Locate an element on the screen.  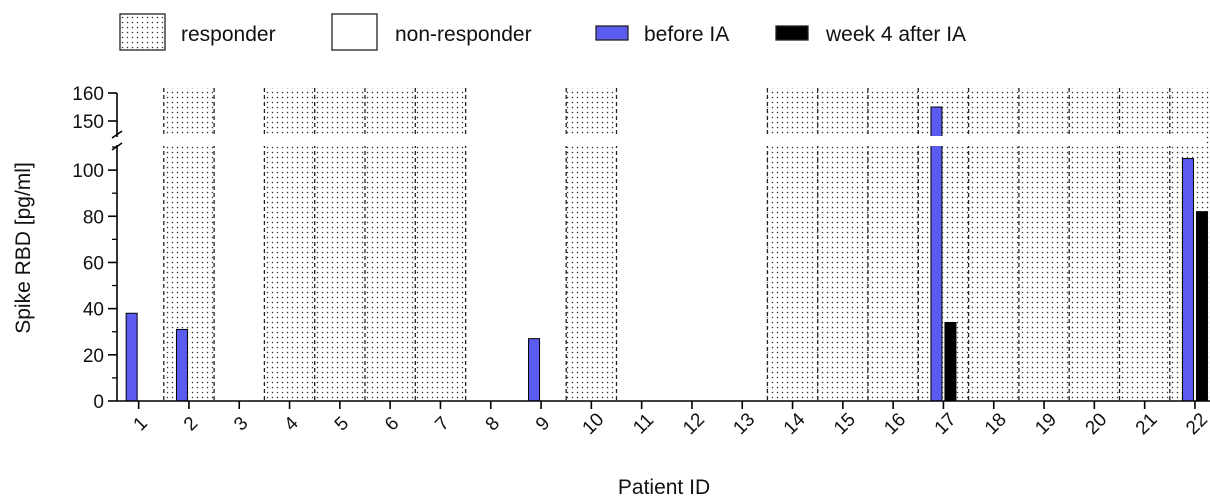
x-tick-label-5: 5 is located at coordinates (342, 424).